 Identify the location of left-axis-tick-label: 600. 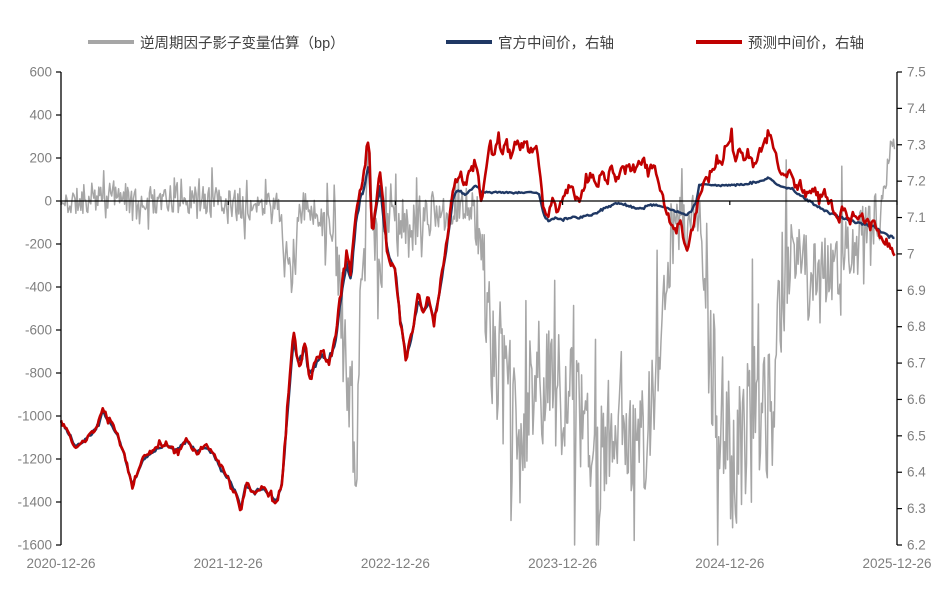
(40, 72).